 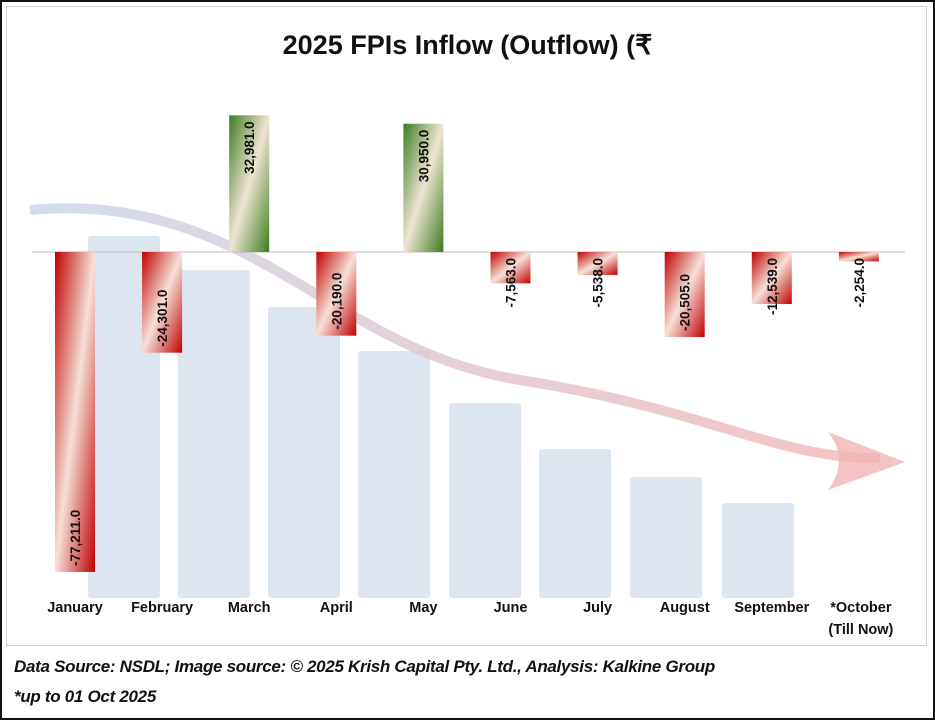 What do you see at coordinates (598, 283) in the screenshot?
I see `data-label: -5,538.0` at bounding box center [598, 283].